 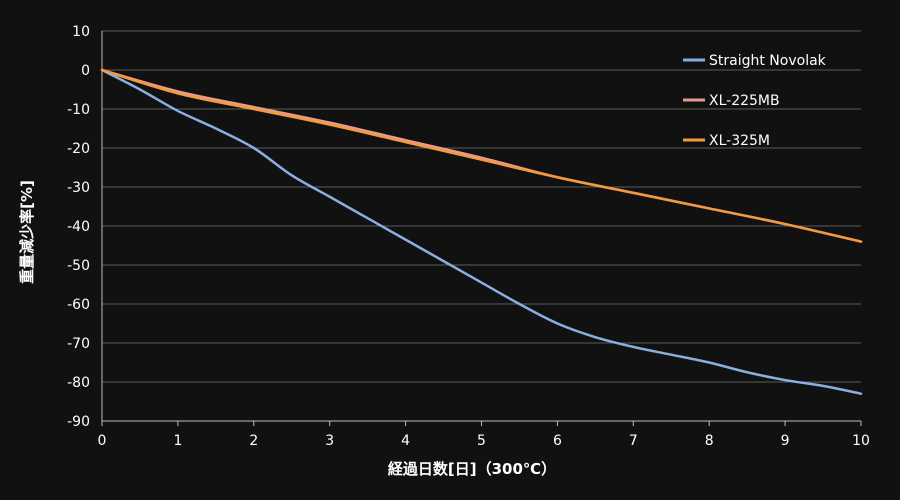 I want to click on y-tick-labels: 10 0 -10 -20 -30 -40 -50 -60 -70 -80 -90, so click(x=78, y=227).